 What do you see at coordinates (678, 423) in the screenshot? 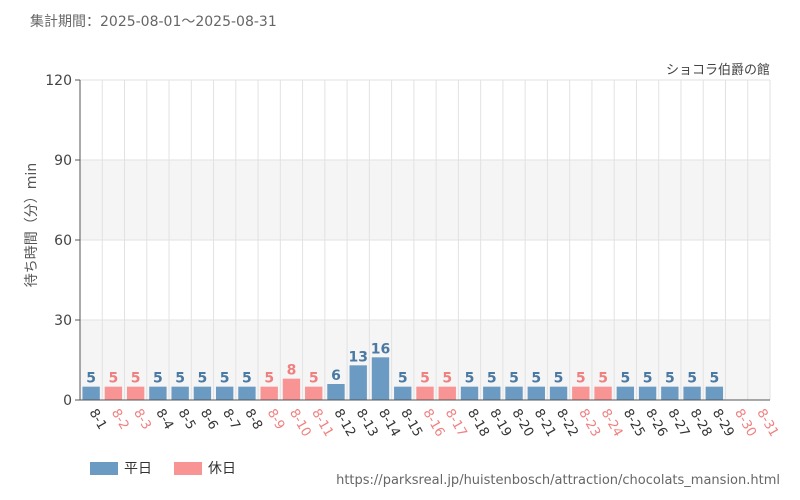
I see `x-tick-label: 8-27` at bounding box center [678, 423].